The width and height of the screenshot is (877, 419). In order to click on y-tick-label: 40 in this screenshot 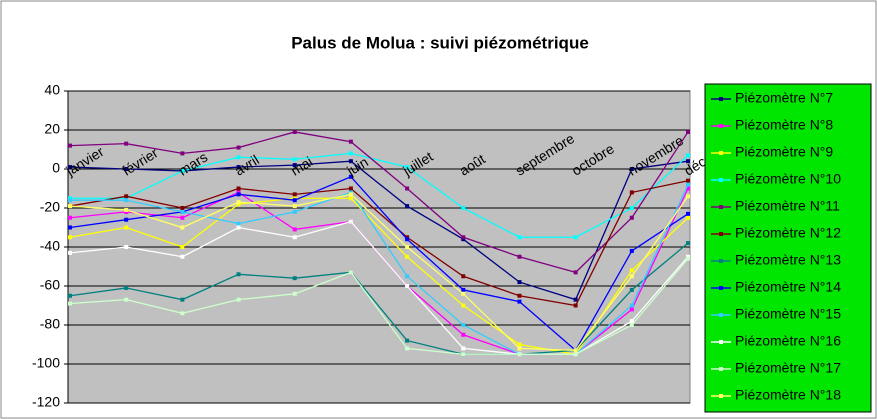, I will do `click(52, 90)`.